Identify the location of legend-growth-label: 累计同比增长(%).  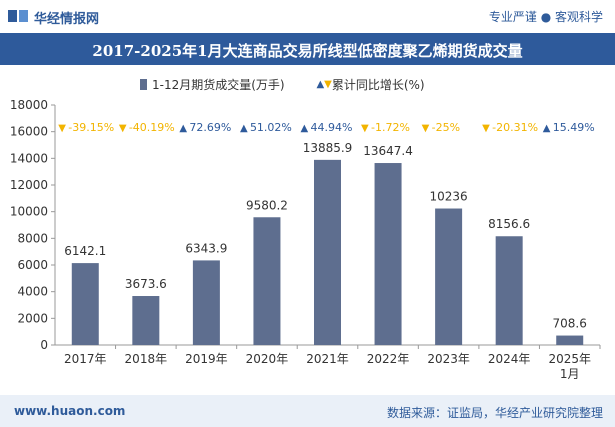
(378, 85).